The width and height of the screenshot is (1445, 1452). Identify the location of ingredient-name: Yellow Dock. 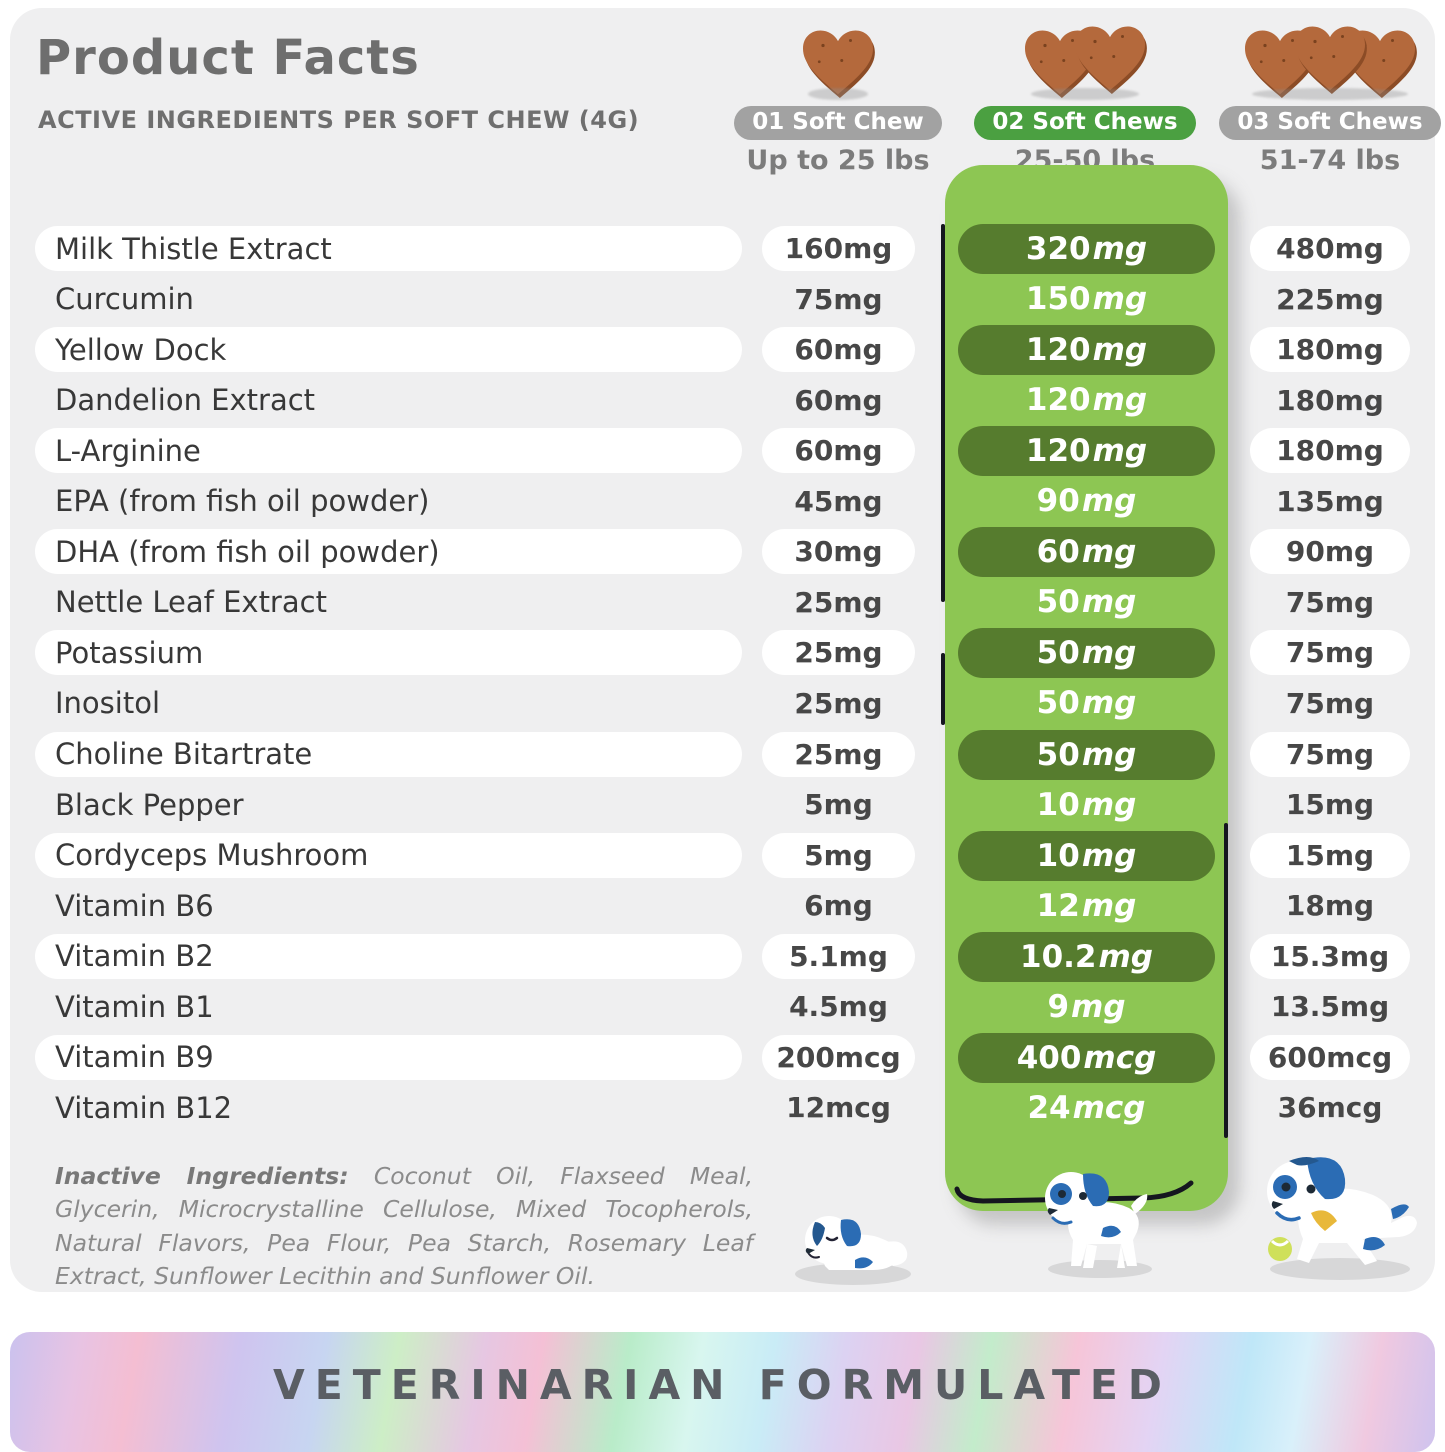
(388, 350).